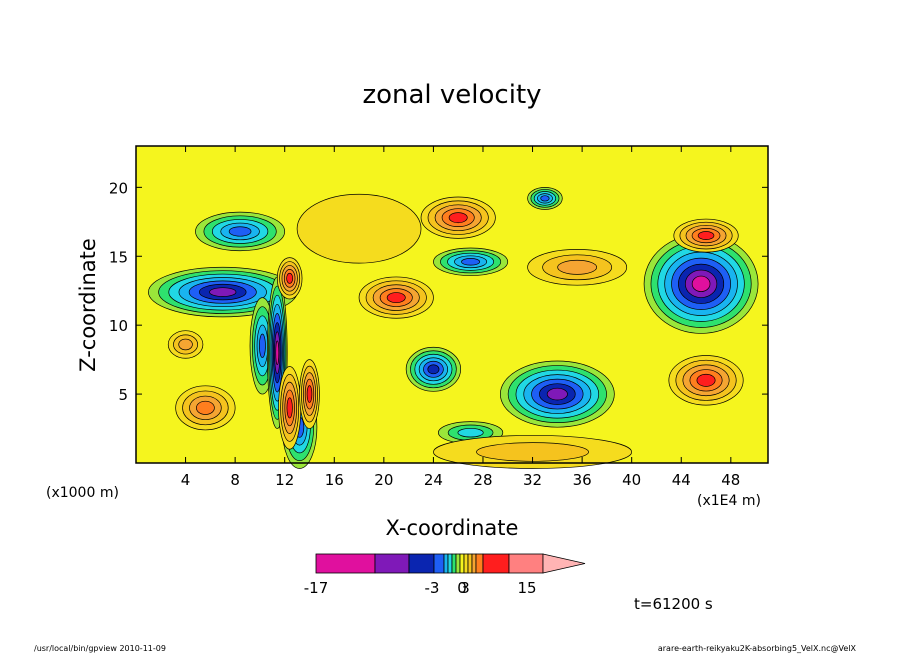 This screenshot has width=904, height=654. Describe the element at coordinates (482, 480) in the screenshot. I see `x-tick-label: 28` at that location.